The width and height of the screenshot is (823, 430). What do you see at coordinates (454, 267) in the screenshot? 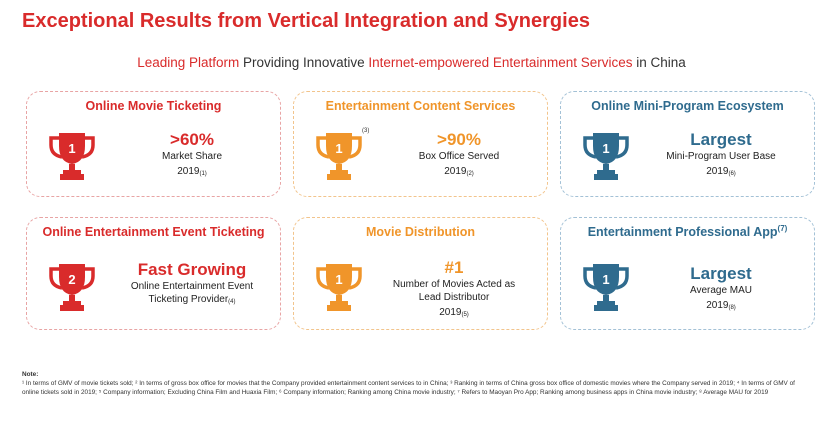
I see `stat-value: #1` at bounding box center [454, 267].